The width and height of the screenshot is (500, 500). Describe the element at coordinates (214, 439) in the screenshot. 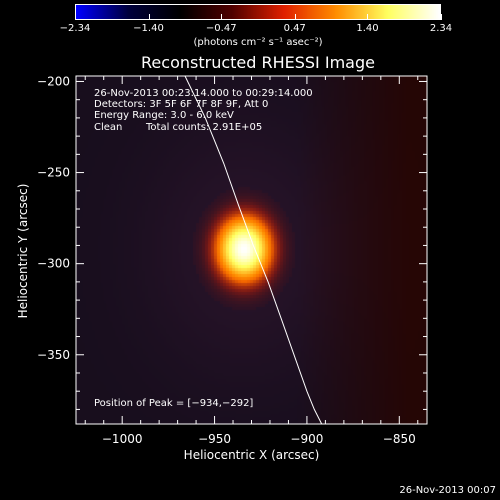

I see `x-tick-label: −950` at that location.